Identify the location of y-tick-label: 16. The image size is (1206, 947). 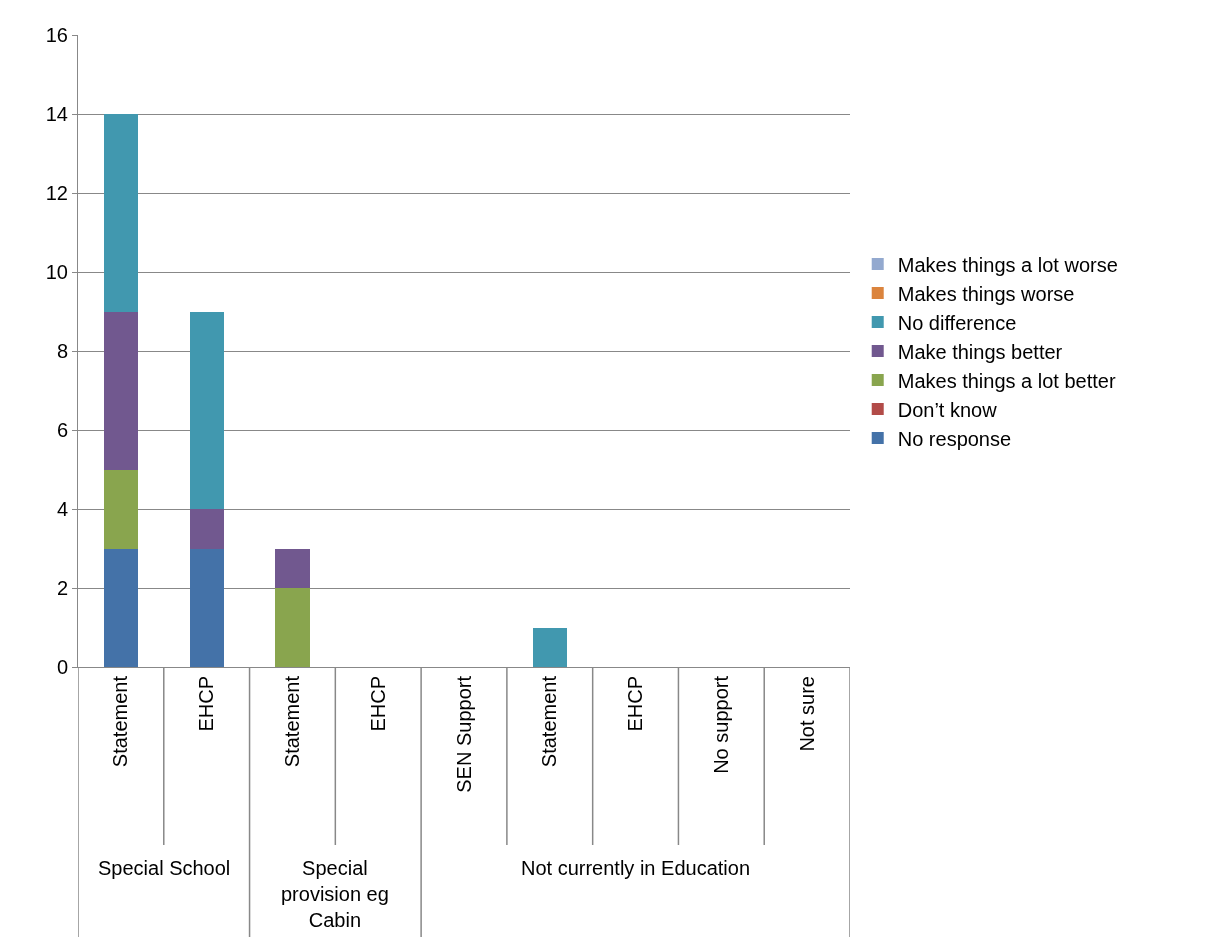
(56, 35).